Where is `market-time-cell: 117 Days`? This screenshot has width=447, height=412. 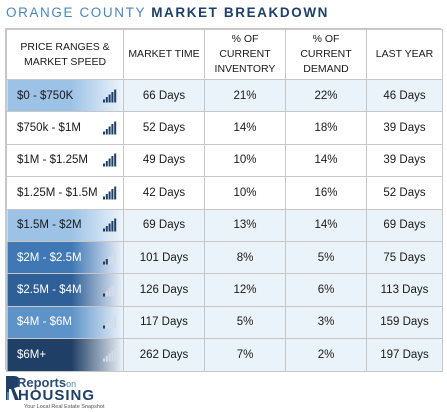
market-time-cell: 117 Days is located at coordinates (164, 322).